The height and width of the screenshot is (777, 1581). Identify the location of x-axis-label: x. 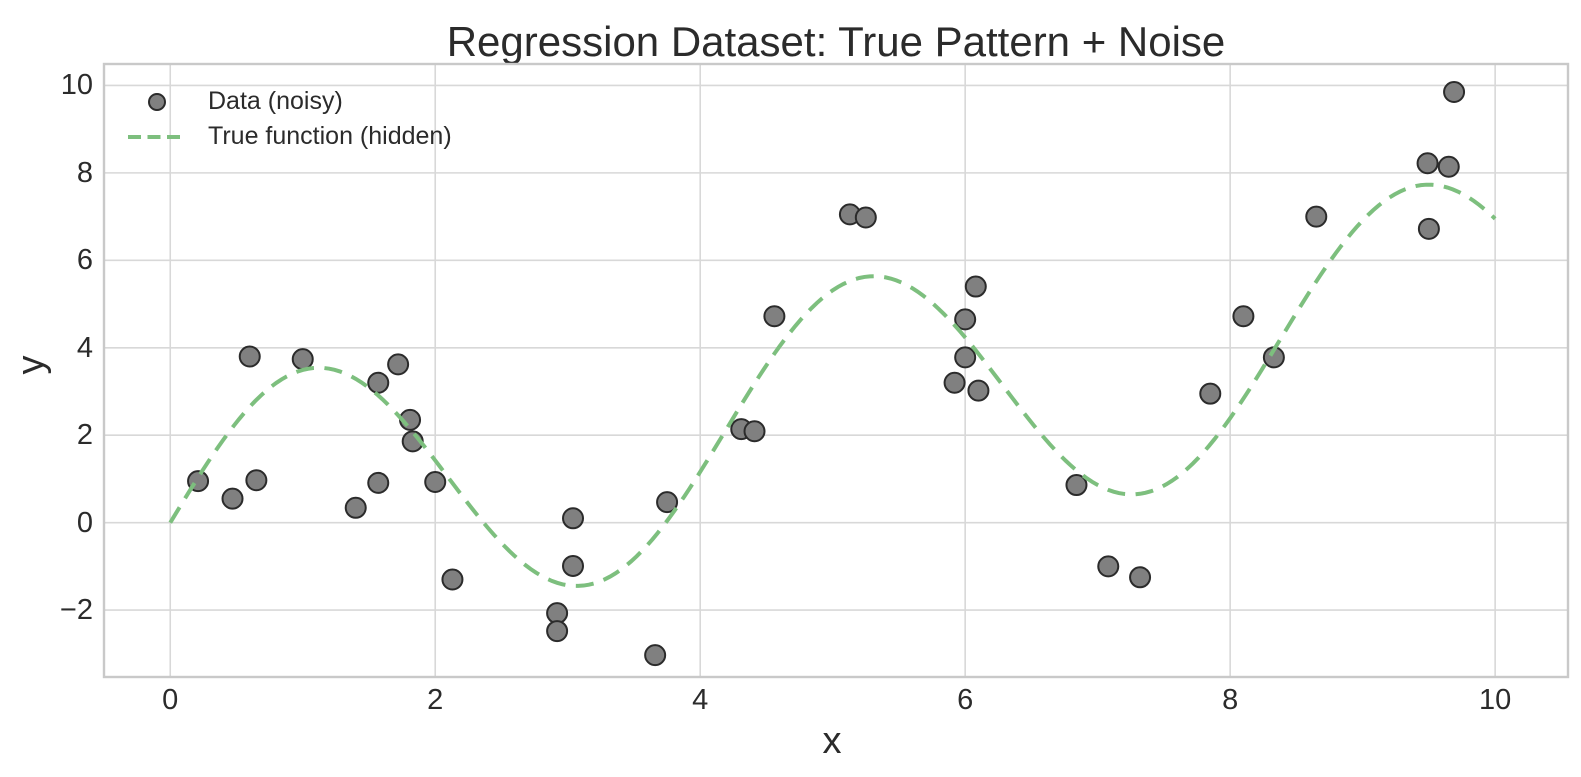
(832, 741).